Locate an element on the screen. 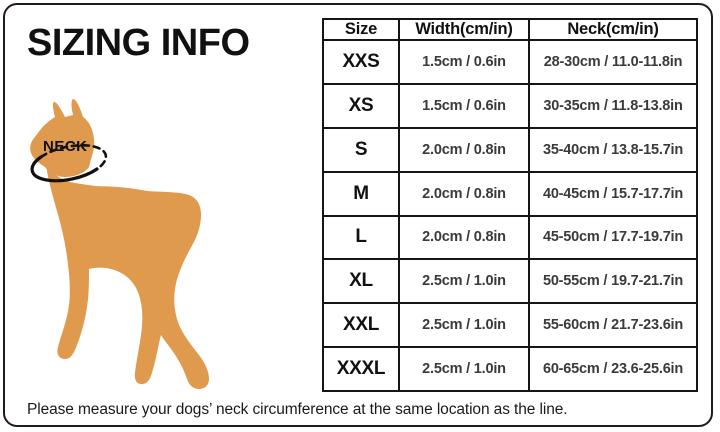 The width and height of the screenshot is (720, 432). table-row: L 2.0cm / 0.8in 45-50cm / 17.7-19.7in is located at coordinates (510, 237).